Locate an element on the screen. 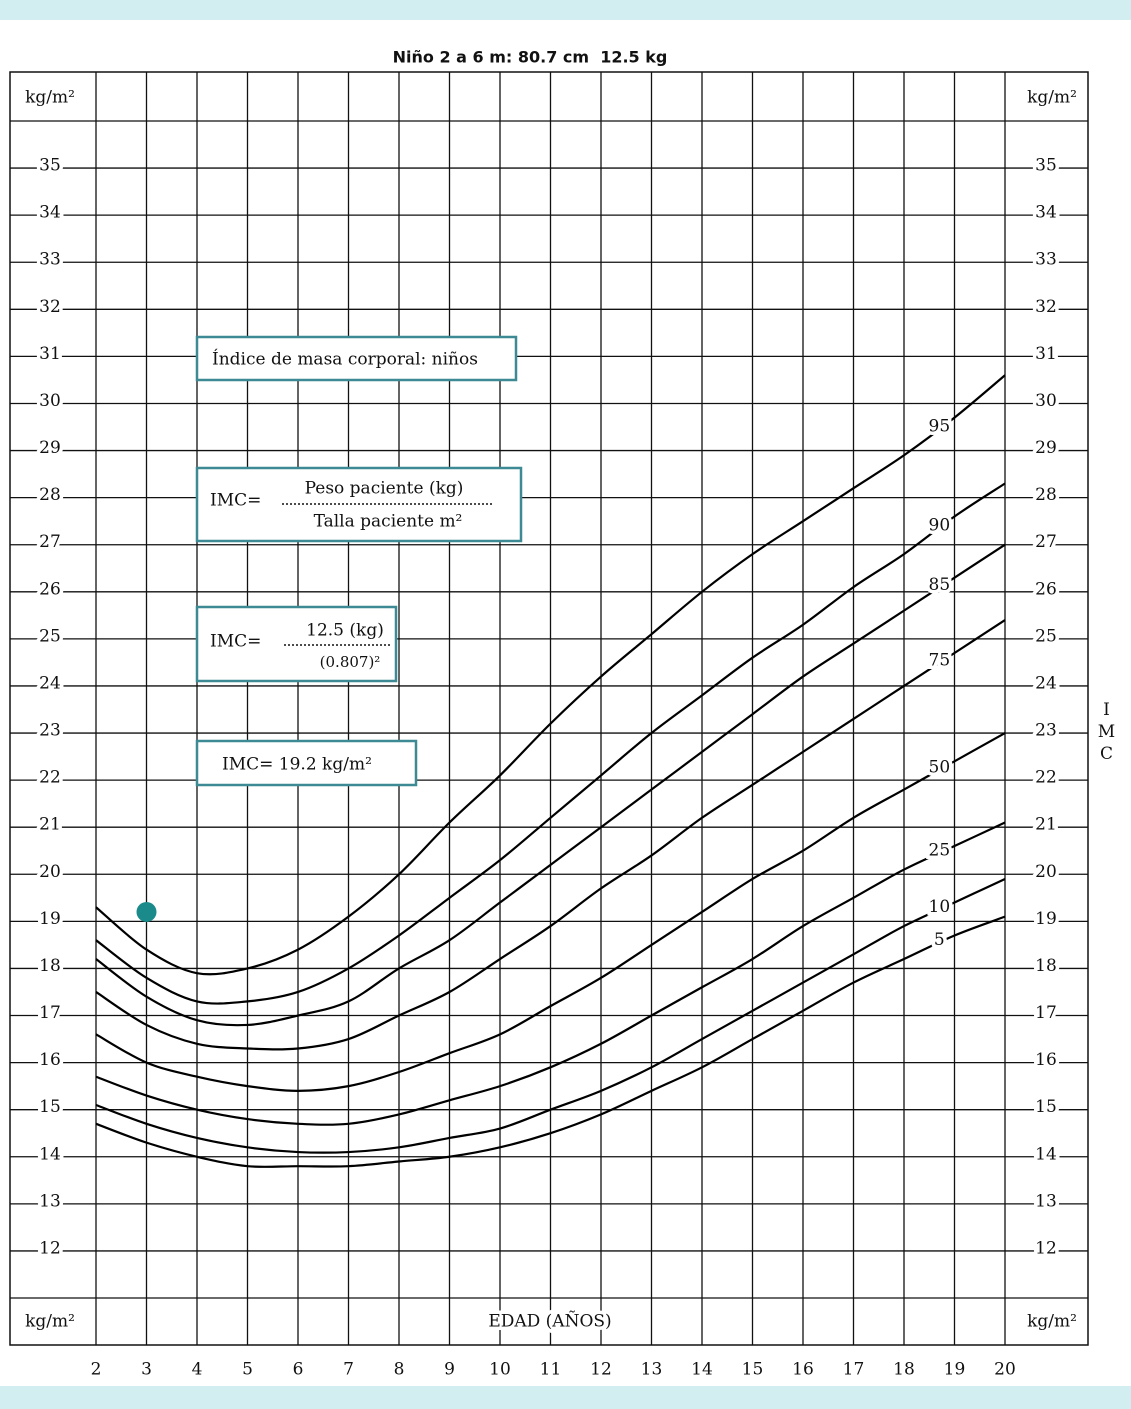  percentile-curve is located at coordinates (550, 1041).